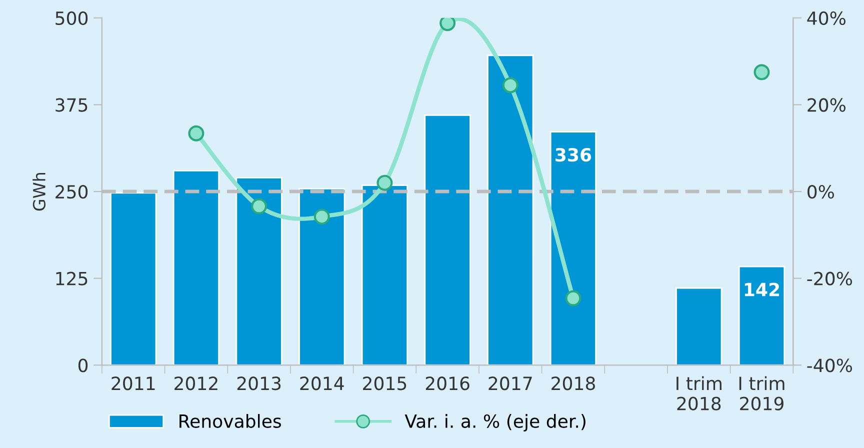 The height and width of the screenshot is (448, 864). Describe the element at coordinates (826, 18) in the screenshot. I see `y2-tick-label: 40%` at that location.